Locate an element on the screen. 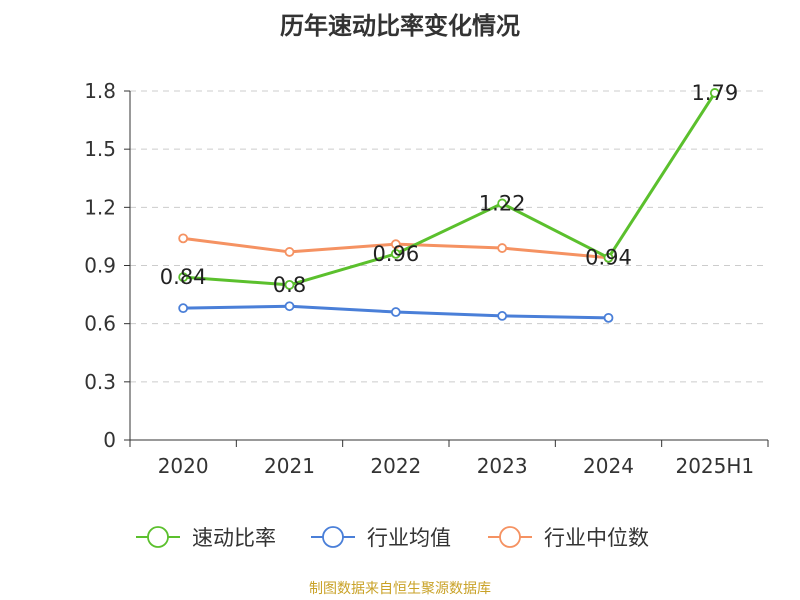  legend-label-2: 行业中位数 is located at coordinates (596, 538).